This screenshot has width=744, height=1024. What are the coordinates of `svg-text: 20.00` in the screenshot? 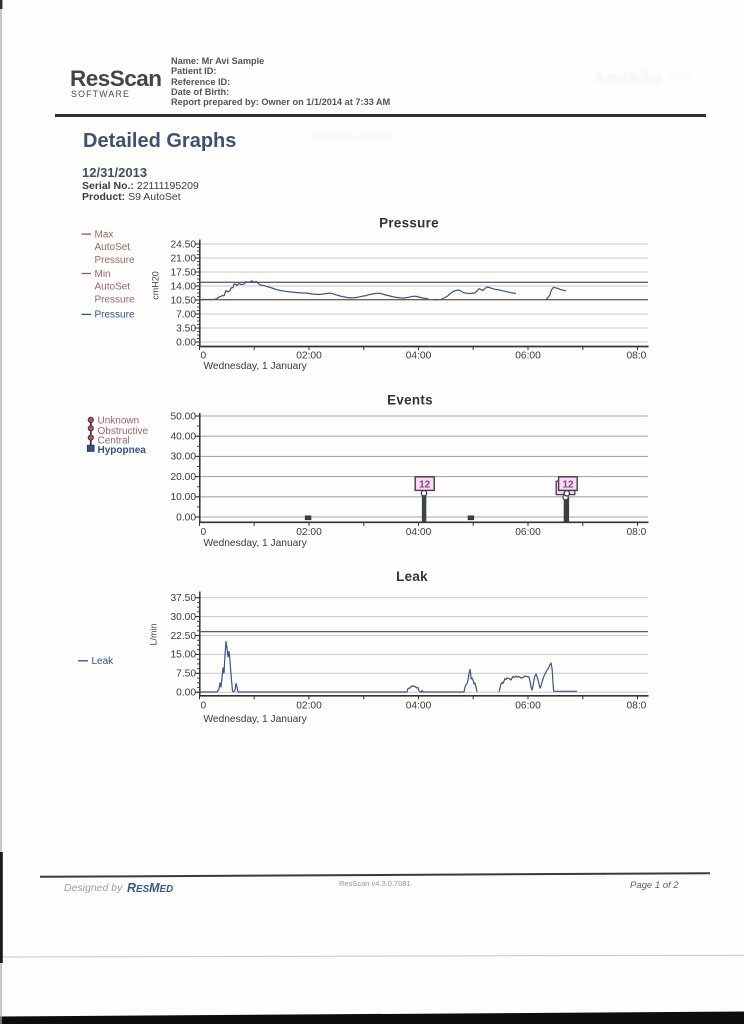 It's located at (184, 477).